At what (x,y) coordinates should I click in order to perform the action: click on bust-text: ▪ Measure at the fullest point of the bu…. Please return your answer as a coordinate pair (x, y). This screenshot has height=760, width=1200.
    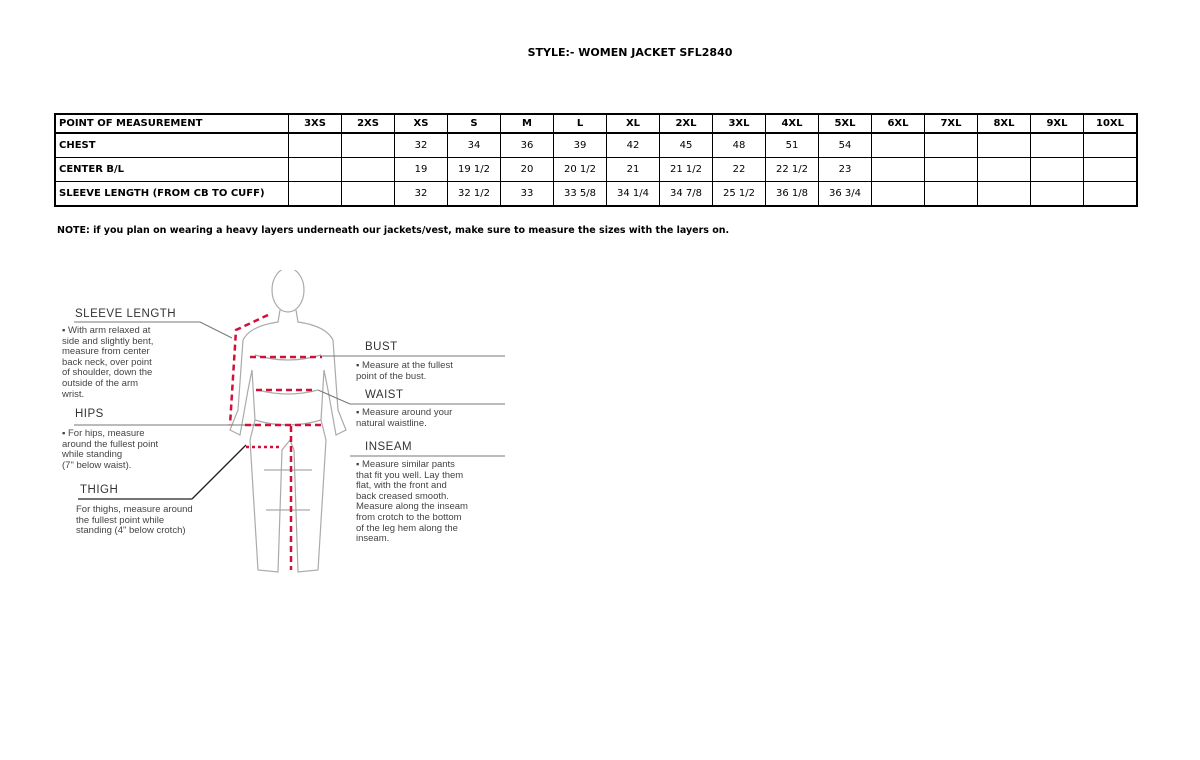
    Looking at the image, I should click on (404, 371).